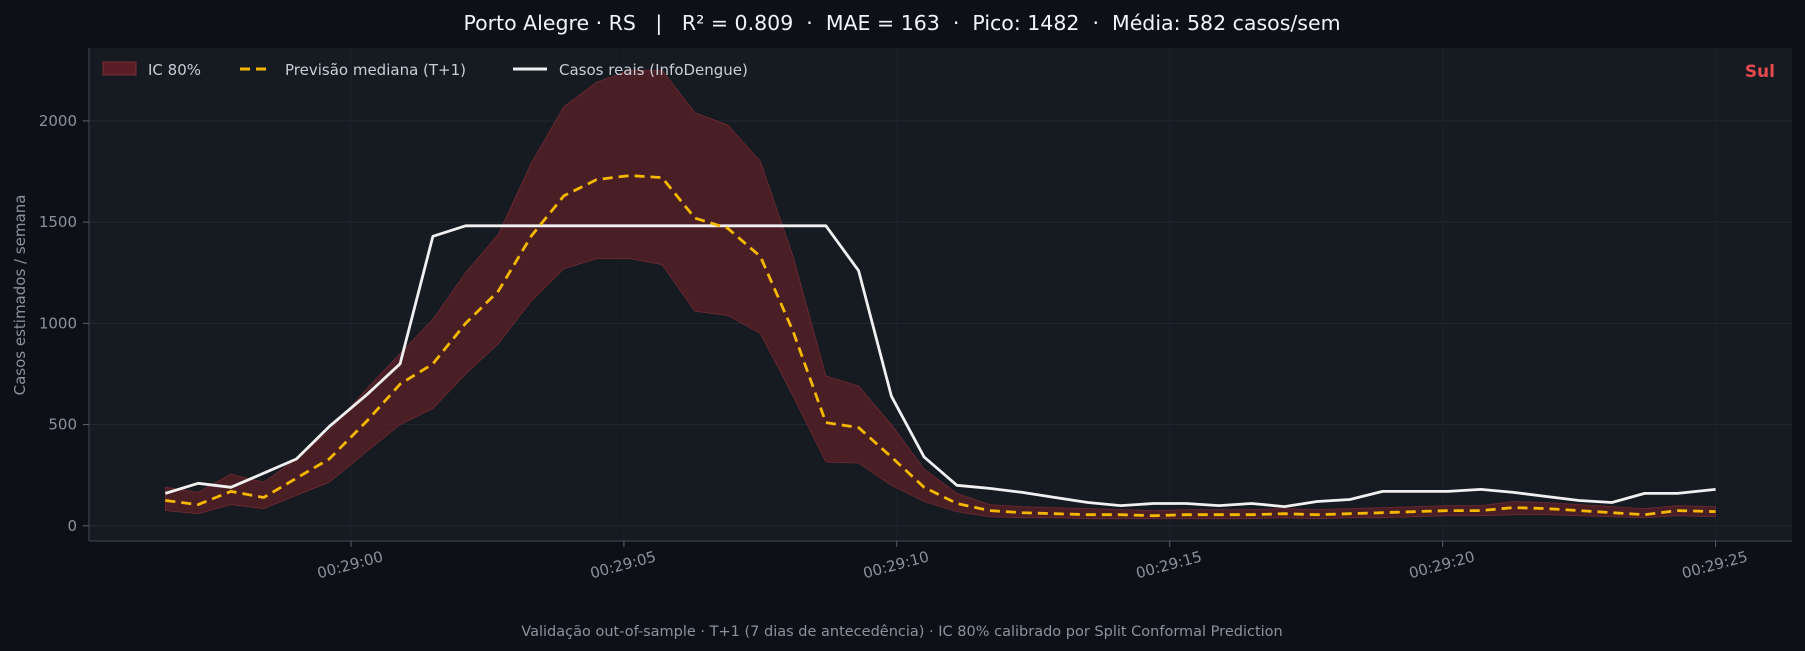 Image resolution: width=1805 pixels, height=651 pixels. What do you see at coordinates (174, 70) in the screenshot?
I see `legend-band-label: IC 80%` at bounding box center [174, 70].